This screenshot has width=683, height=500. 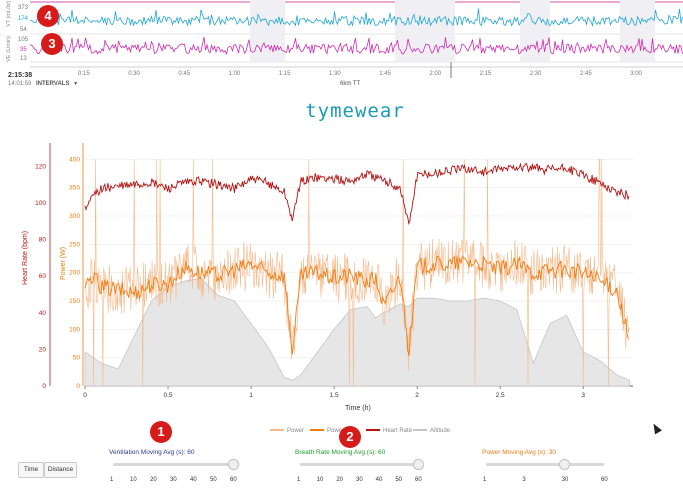 What do you see at coordinates (168, 395) in the screenshot?
I see `x-tick-label: 0.5` at bounding box center [168, 395].